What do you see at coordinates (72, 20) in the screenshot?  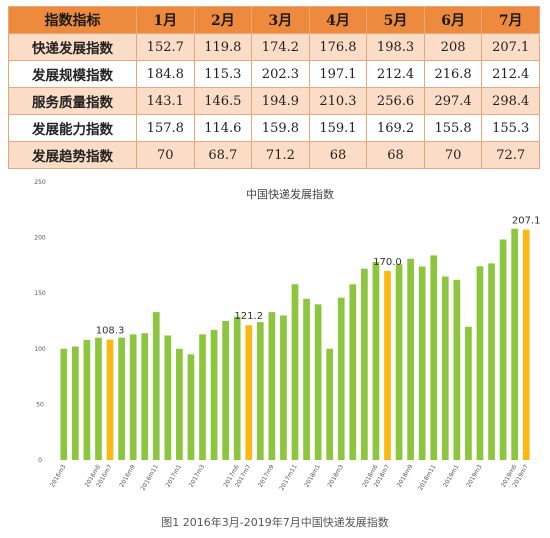 I see `table-header-cell: 指数指标` at bounding box center [72, 20].